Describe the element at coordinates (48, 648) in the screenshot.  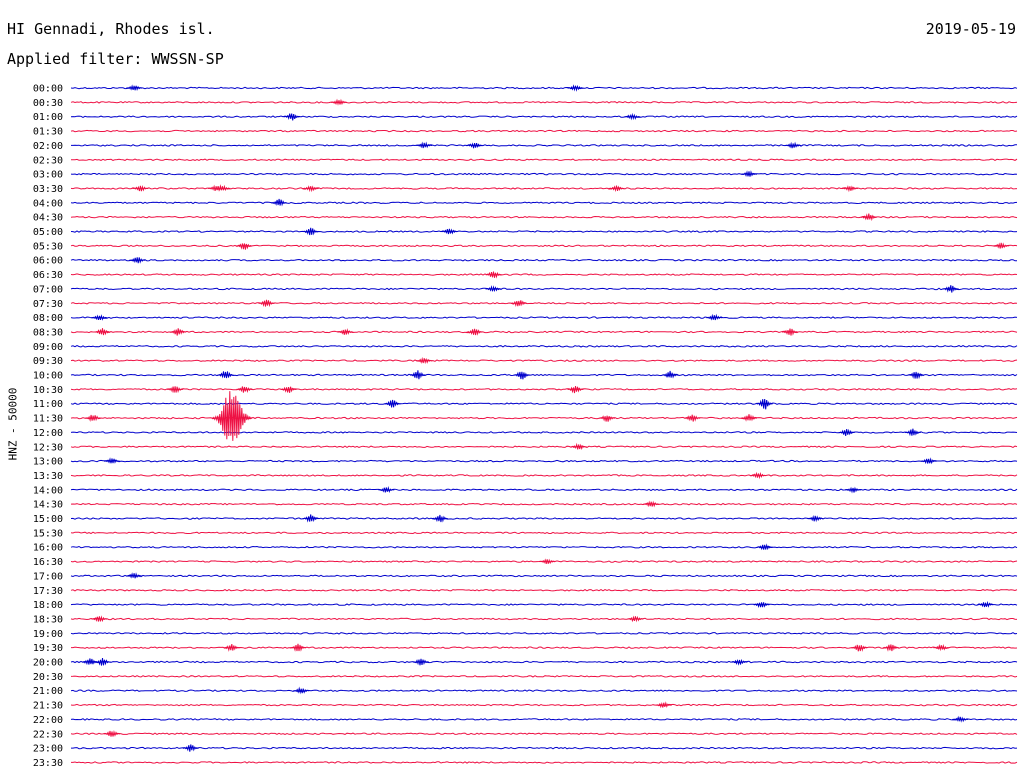
I see `row-time-label: 19:30` at that location.